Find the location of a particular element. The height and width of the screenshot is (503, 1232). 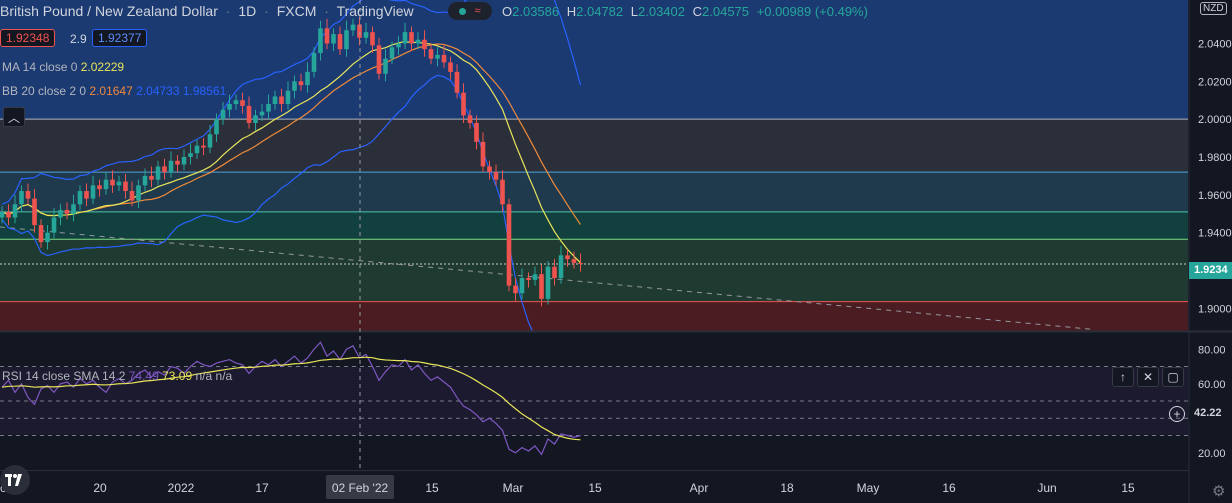

time-tick-label: 20 is located at coordinates (100, 488).